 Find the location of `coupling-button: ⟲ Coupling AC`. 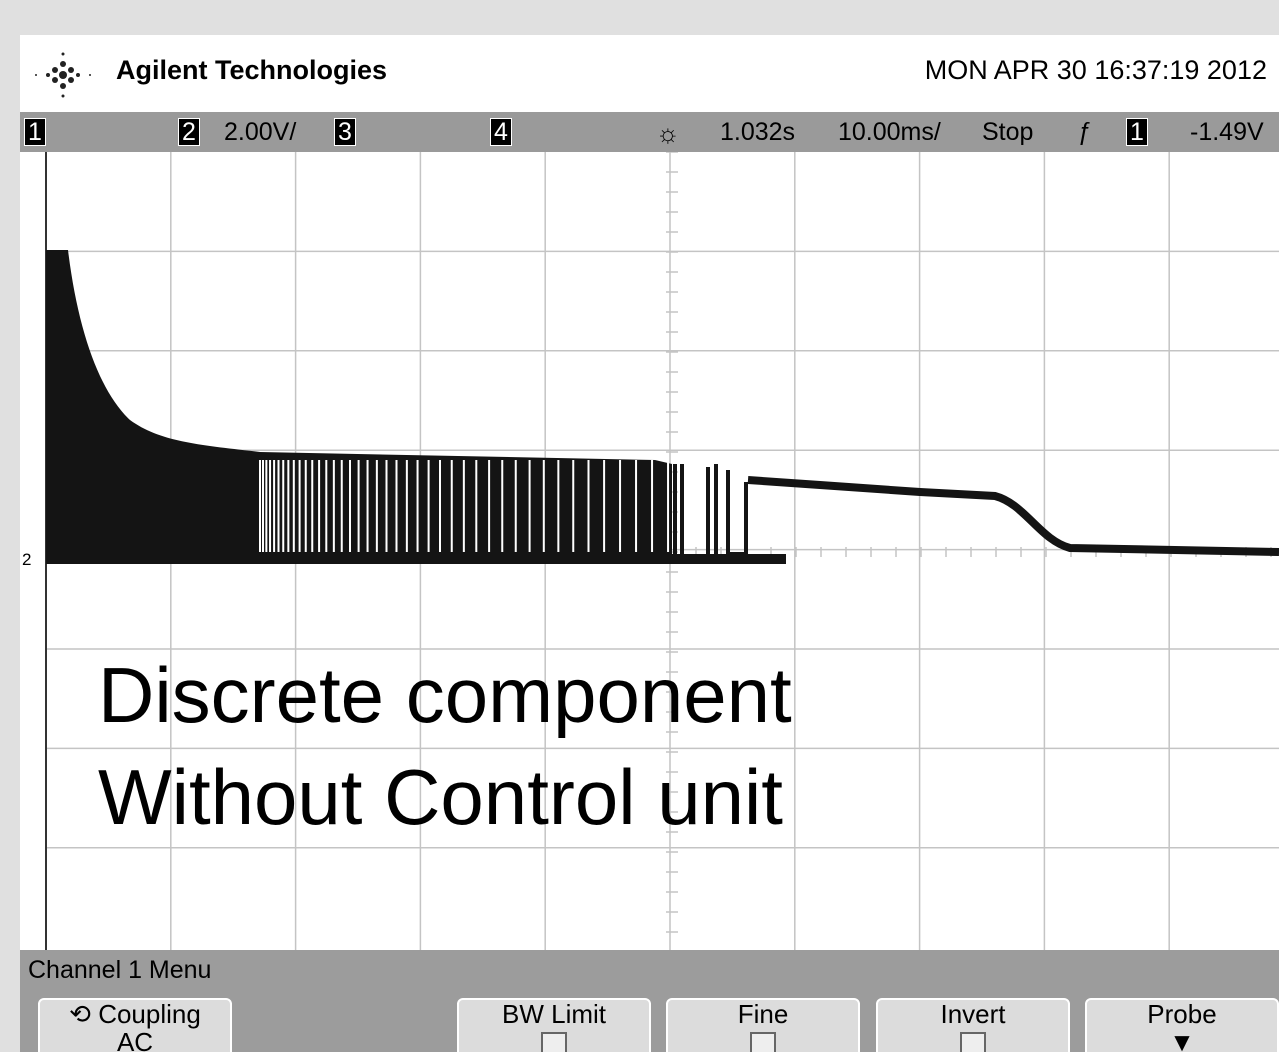

coupling-button: ⟲ Coupling AC is located at coordinates (135, 1025).